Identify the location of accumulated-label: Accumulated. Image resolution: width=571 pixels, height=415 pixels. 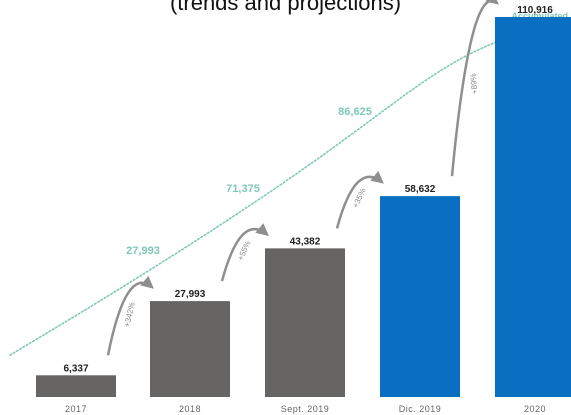
(539, 16).